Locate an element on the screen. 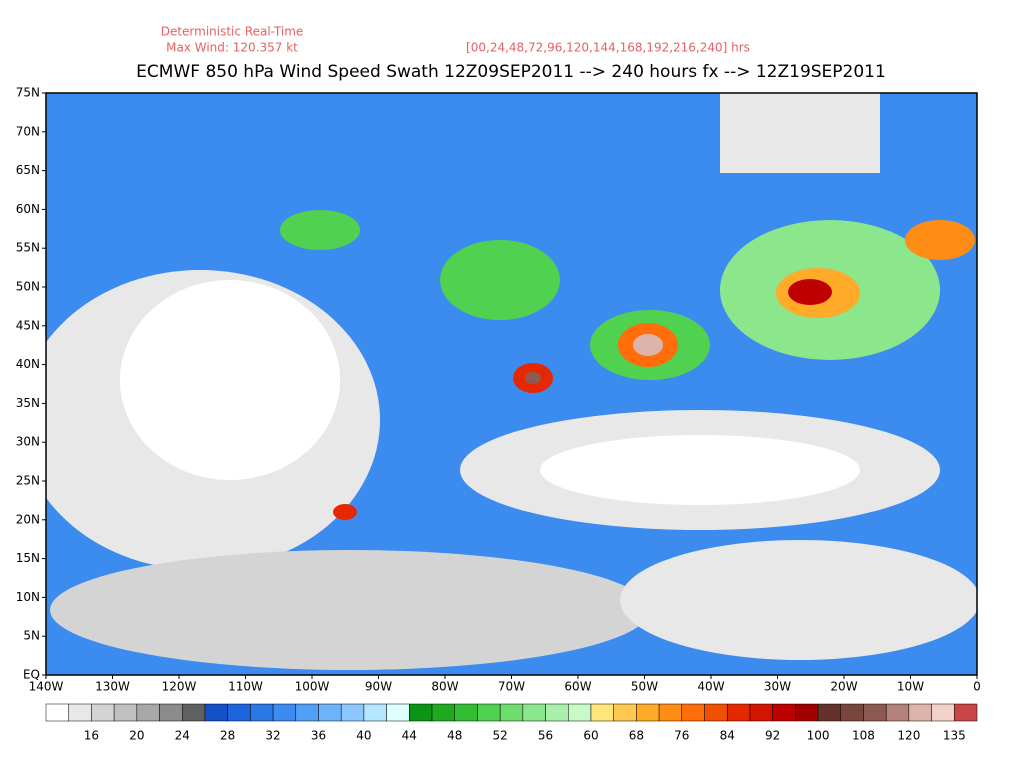 This screenshot has width=1024, height=772. colorbar-label: 108 is located at coordinates (863, 736).